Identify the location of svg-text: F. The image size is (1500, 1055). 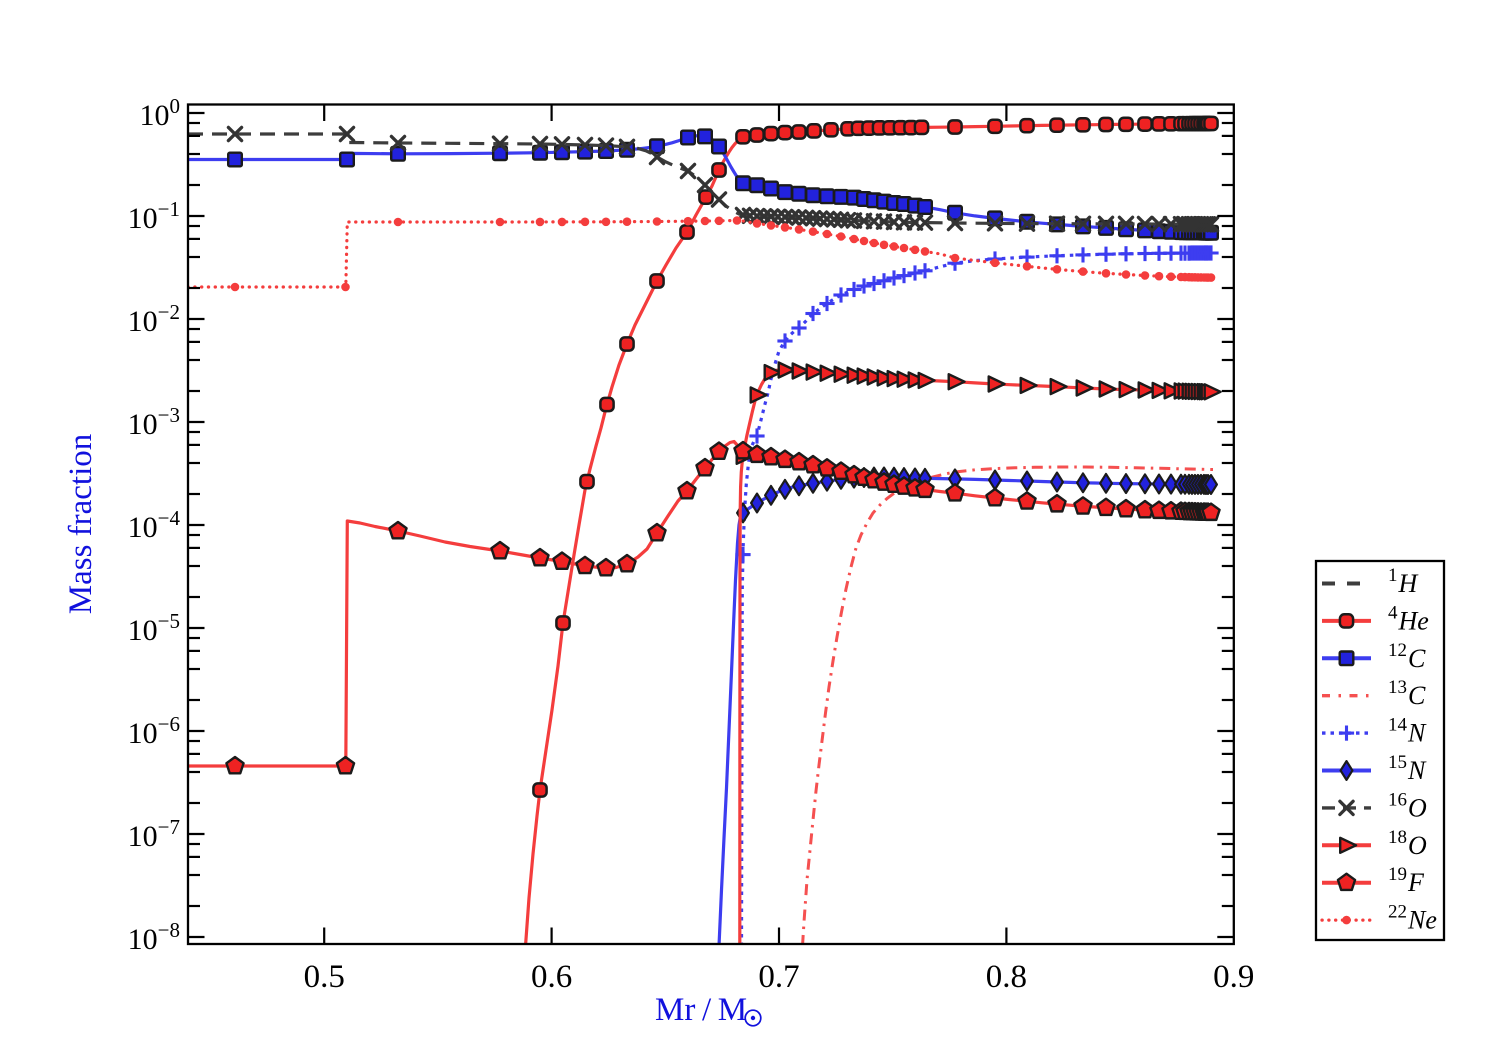
(1416, 882).